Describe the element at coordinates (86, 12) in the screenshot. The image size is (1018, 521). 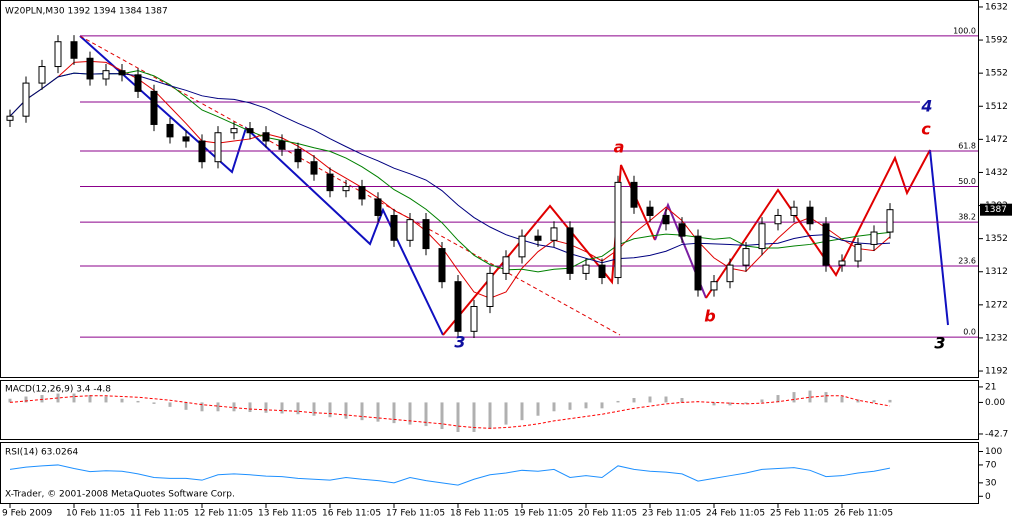
I see `chart-title: W20PLN,M30 1392 1394 1384 1387` at that location.